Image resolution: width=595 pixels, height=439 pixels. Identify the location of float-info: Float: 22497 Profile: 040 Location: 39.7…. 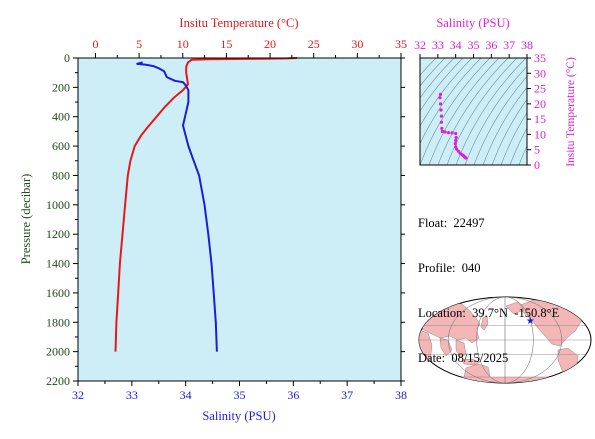
(488, 283).